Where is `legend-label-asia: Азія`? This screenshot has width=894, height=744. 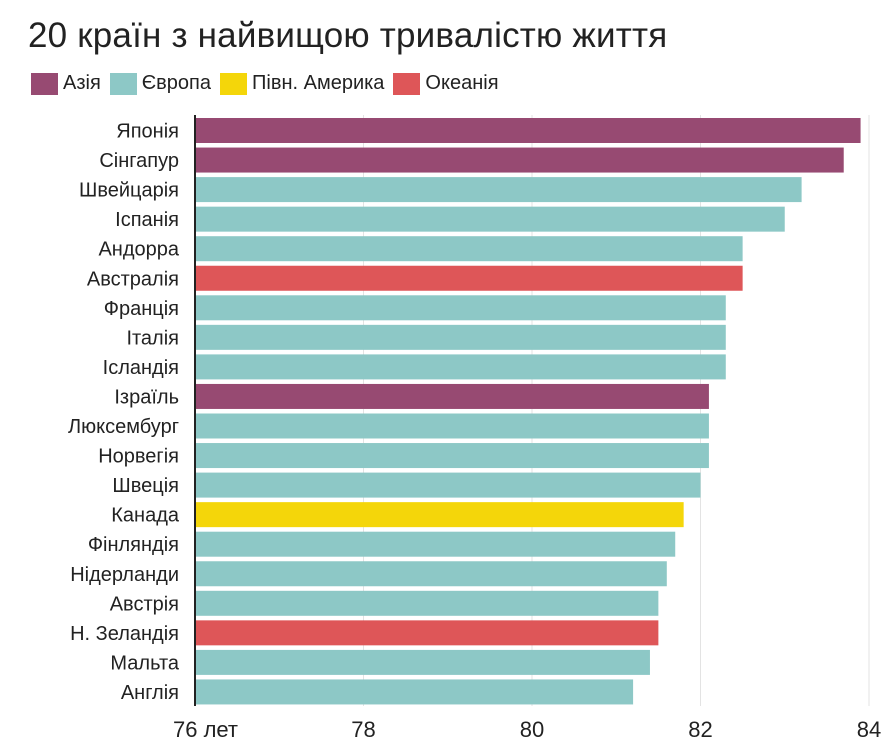 legend-label-asia: Азія is located at coordinates (82, 83).